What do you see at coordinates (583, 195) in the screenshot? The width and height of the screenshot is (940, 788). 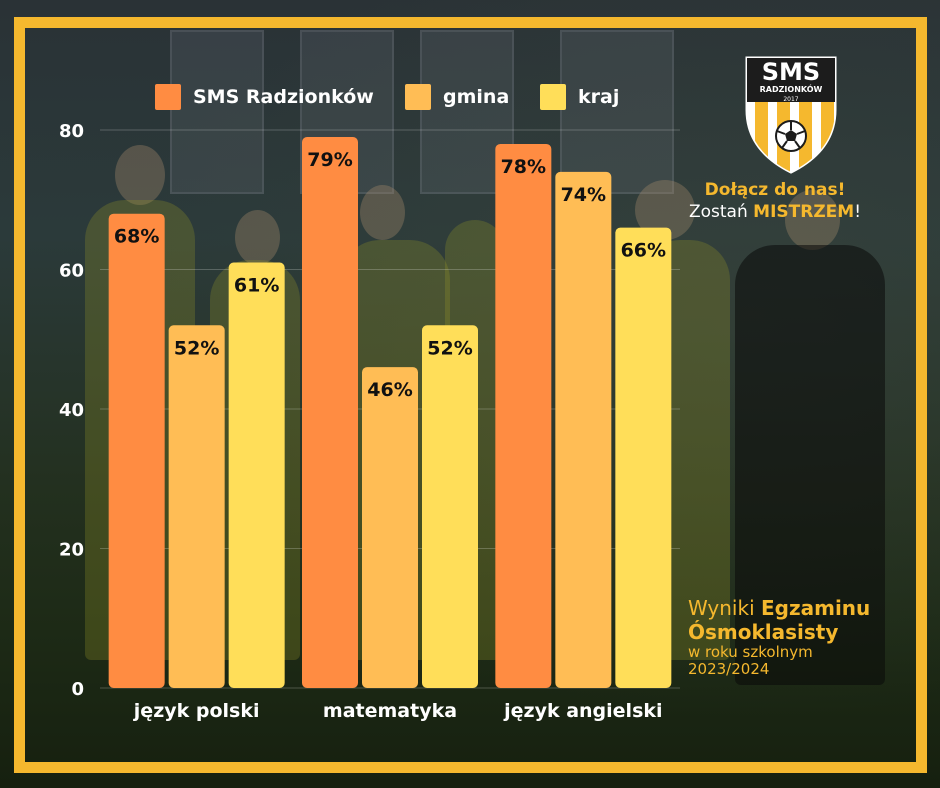 I see `bar-value-label: 74%` at bounding box center [583, 195].